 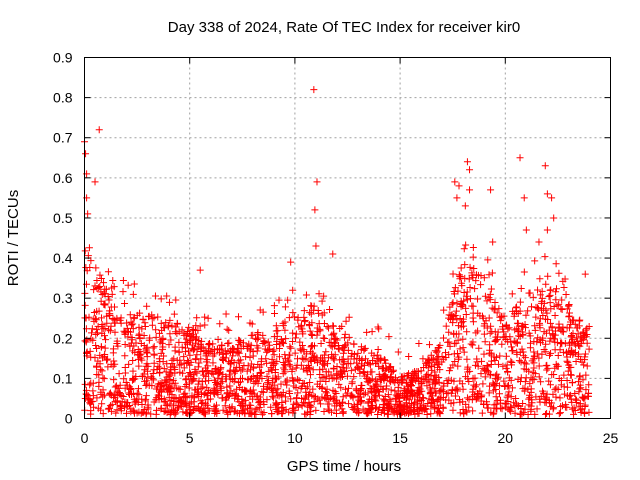 What do you see at coordinates (63, 58) in the screenshot?
I see `y-tick-label: 0.9` at bounding box center [63, 58].